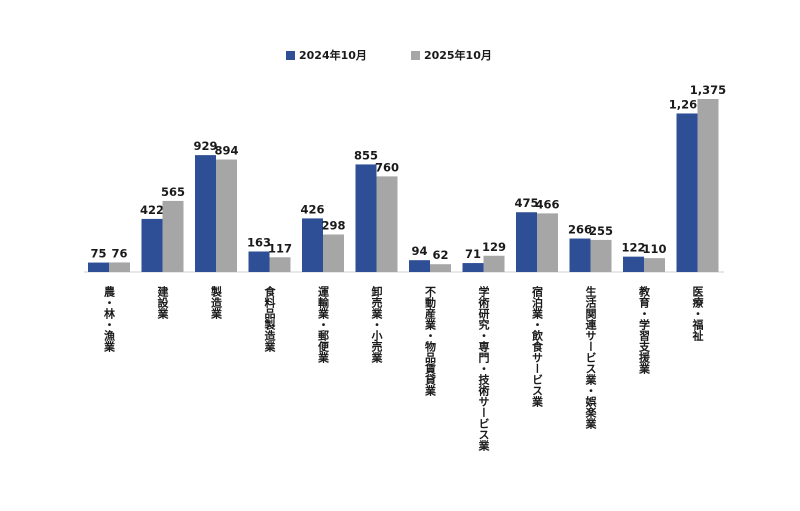  Describe the element at coordinates (526, 203) in the screenshot. I see `data-label-2024-8: 475` at that location.